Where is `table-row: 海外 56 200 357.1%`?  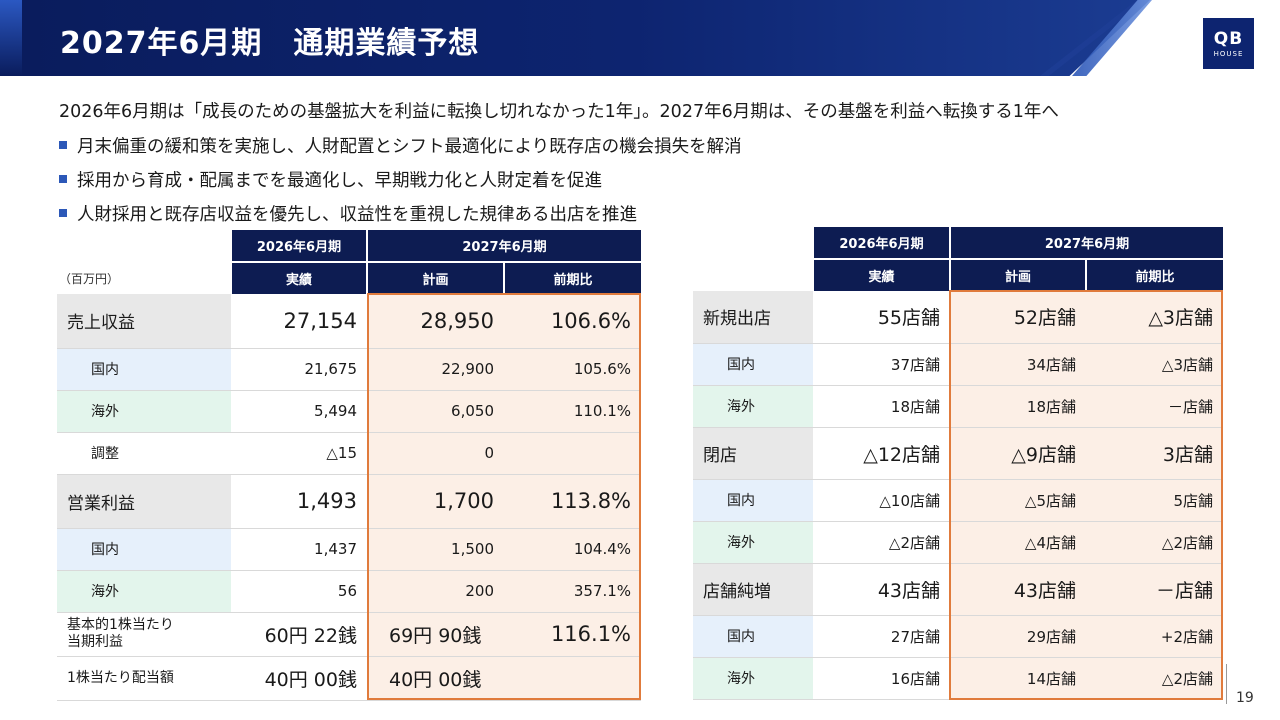
table-row: 海外 56 200 357.1% is located at coordinates (349, 591).